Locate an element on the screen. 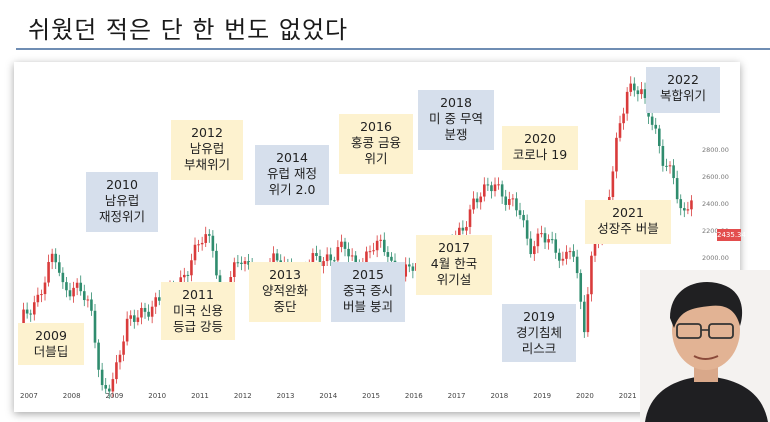 The width and height of the screenshot is (770, 422). annotation-2014: 2014 유럽 재정 위기 2.0 is located at coordinates (292, 175).